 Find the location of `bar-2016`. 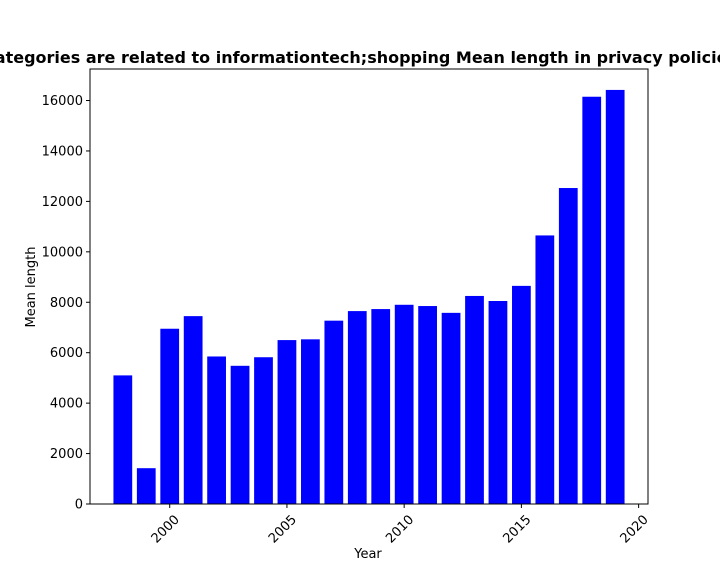

bar-2016 is located at coordinates (545, 369).